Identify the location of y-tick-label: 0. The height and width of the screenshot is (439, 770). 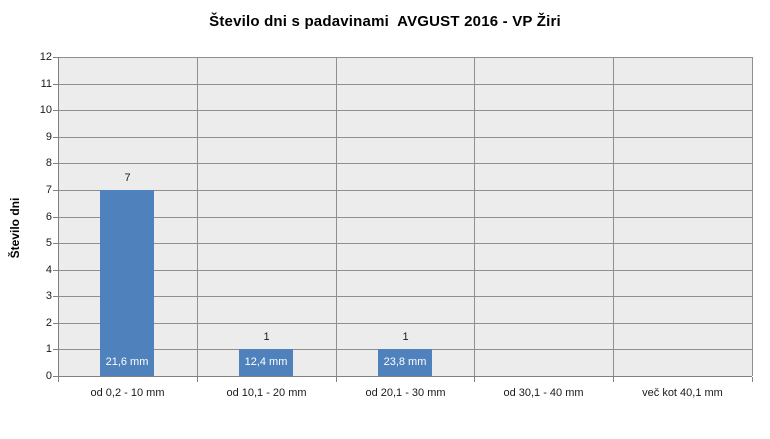
(48, 376).